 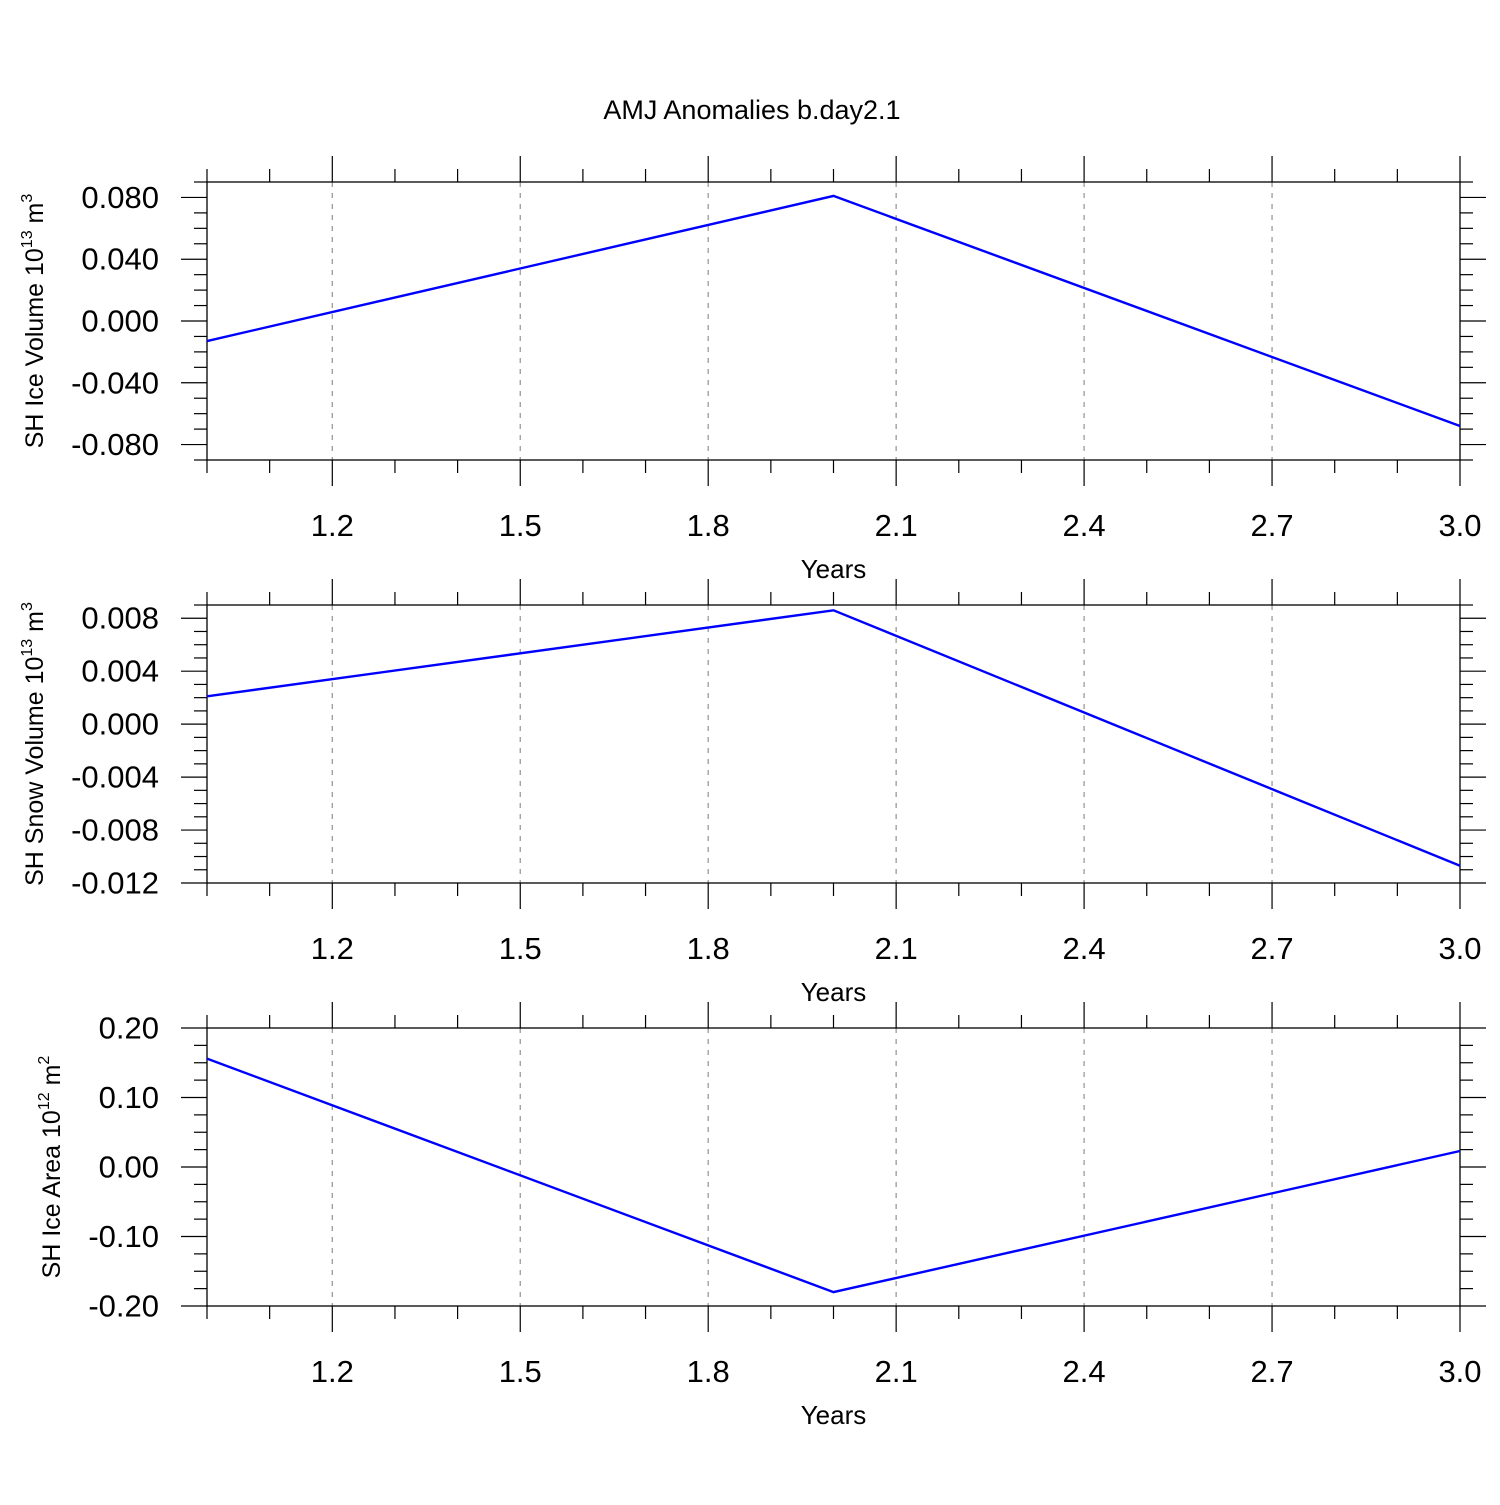 I want to click on y-axis-label: SH Snow Volume 1013 m3, so click(x=34, y=744).